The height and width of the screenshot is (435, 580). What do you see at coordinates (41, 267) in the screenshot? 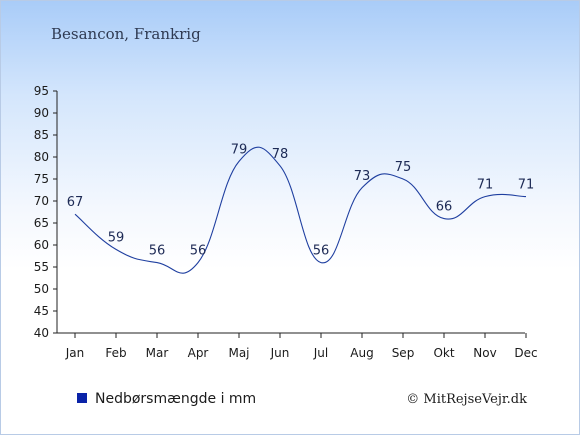
I see `y-tick-label: 55` at bounding box center [41, 267].